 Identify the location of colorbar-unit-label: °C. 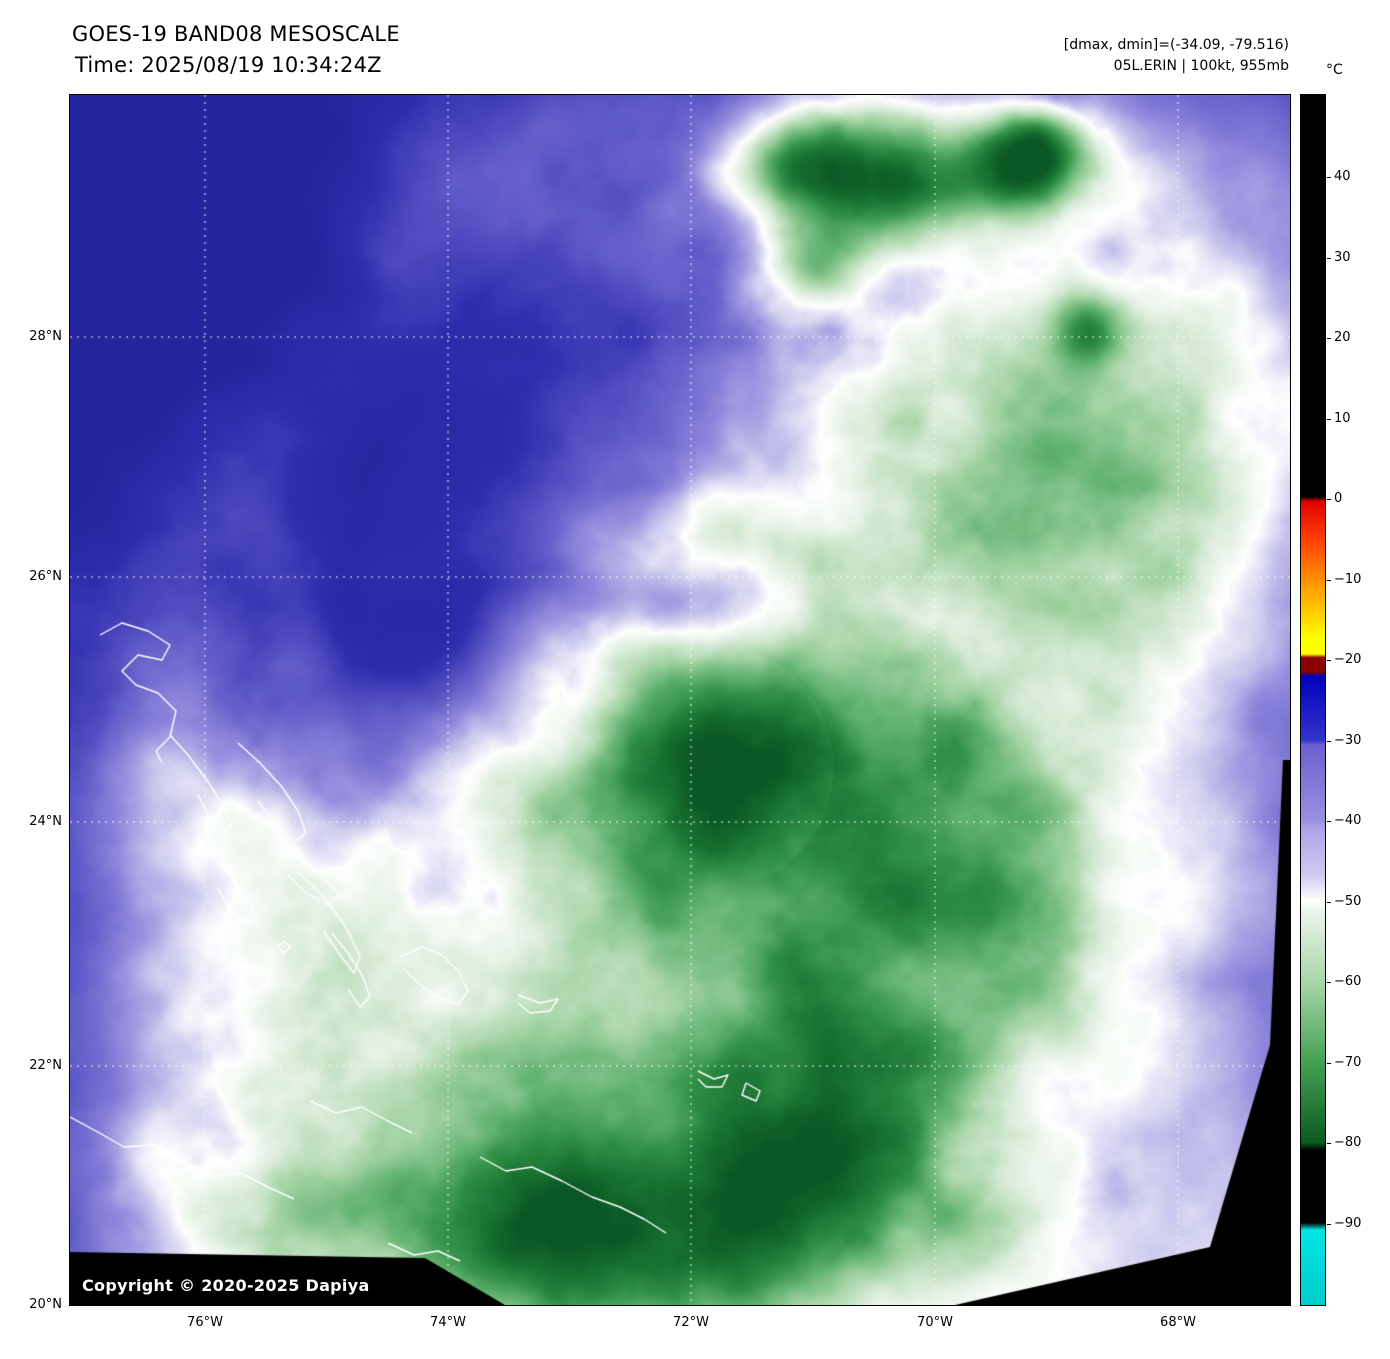
(1334, 70).